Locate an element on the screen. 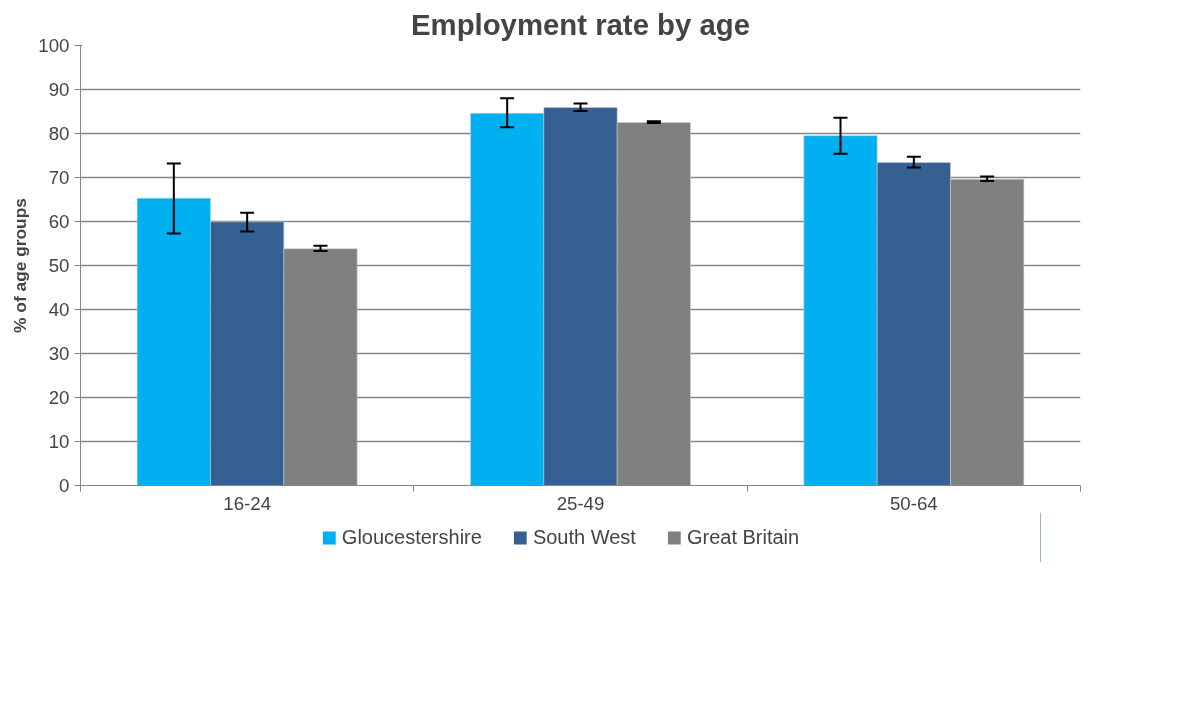 This screenshot has height=709, width=1199. y-tick-label: 100 is located at coordinates (54, 45).